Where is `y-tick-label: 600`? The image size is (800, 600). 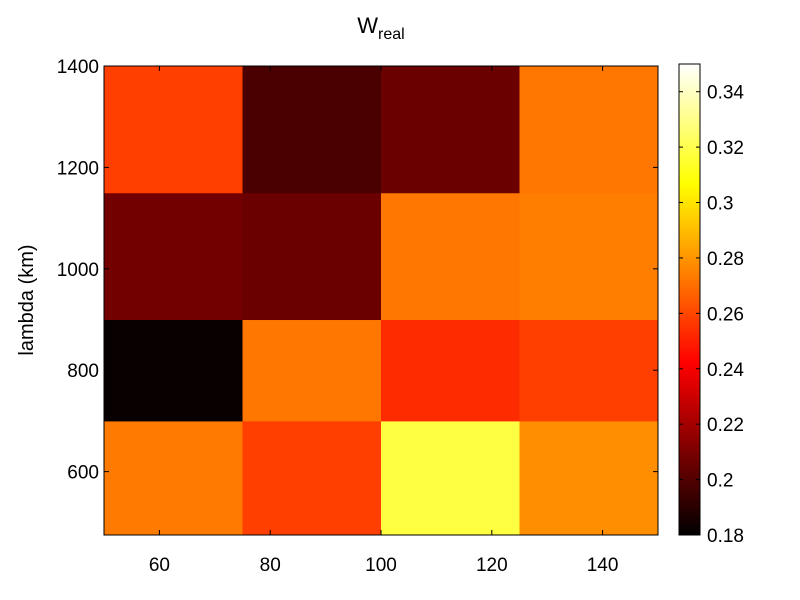 y-tick-label: 600 is located at coordinates (83, 473).